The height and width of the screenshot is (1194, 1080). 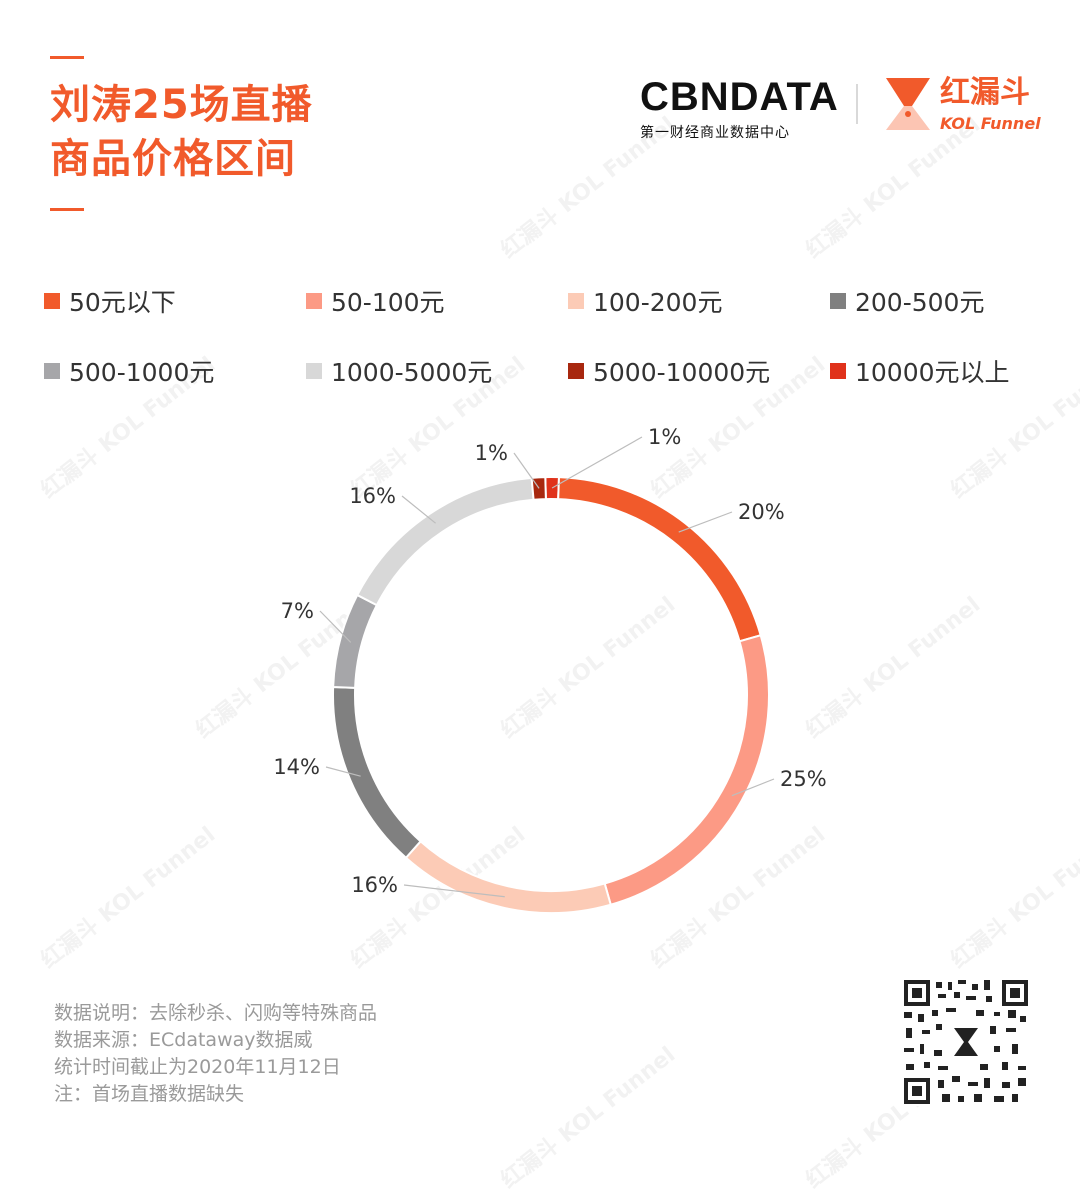 I want to click on kol-funnel-name: 红漏斗, so click(x=985, y=92).